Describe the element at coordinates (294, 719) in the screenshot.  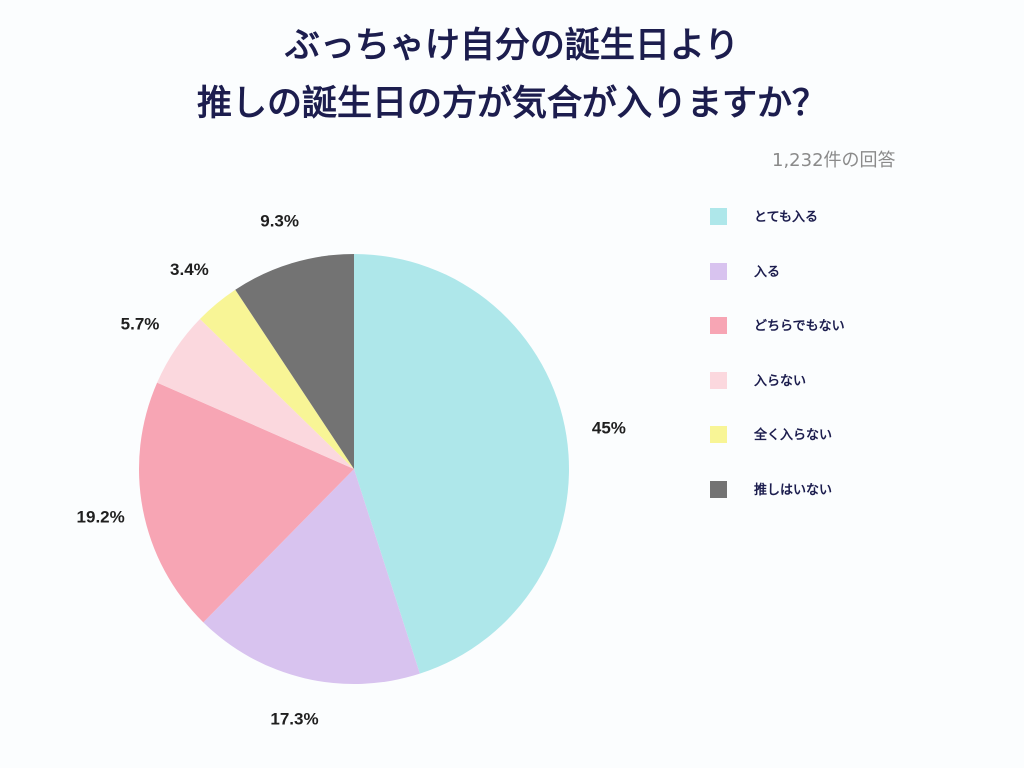
I see `pie-slice-label-1: 17.3%` at that location.